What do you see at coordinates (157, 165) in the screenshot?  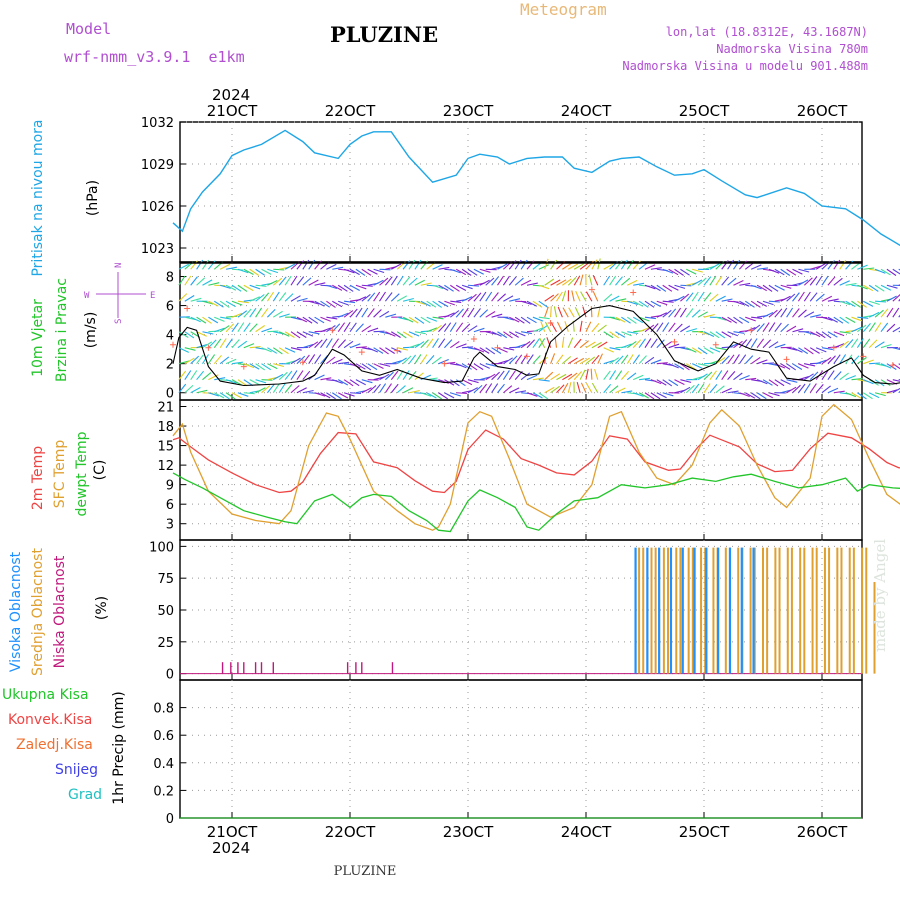 I see `pressure-ytick-label: 1029` at bounding box center [157, 165].